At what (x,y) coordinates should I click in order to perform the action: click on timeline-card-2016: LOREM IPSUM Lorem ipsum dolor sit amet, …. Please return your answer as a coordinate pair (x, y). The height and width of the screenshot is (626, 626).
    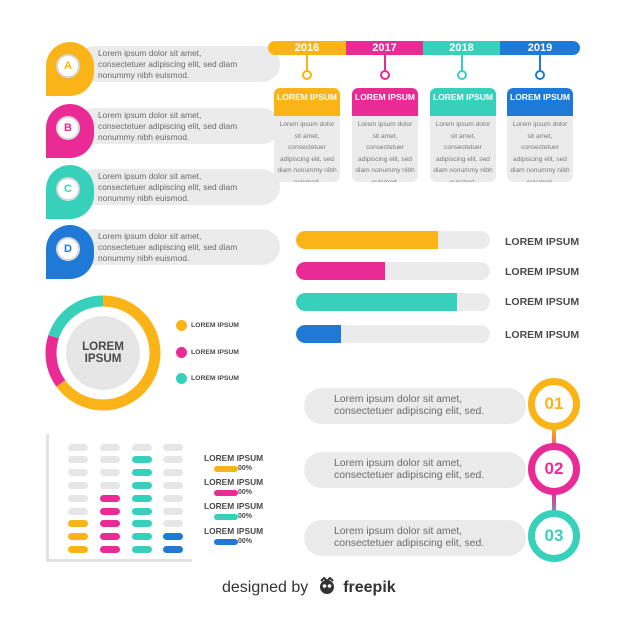
    Looking at the image, I should click on (307, 135).